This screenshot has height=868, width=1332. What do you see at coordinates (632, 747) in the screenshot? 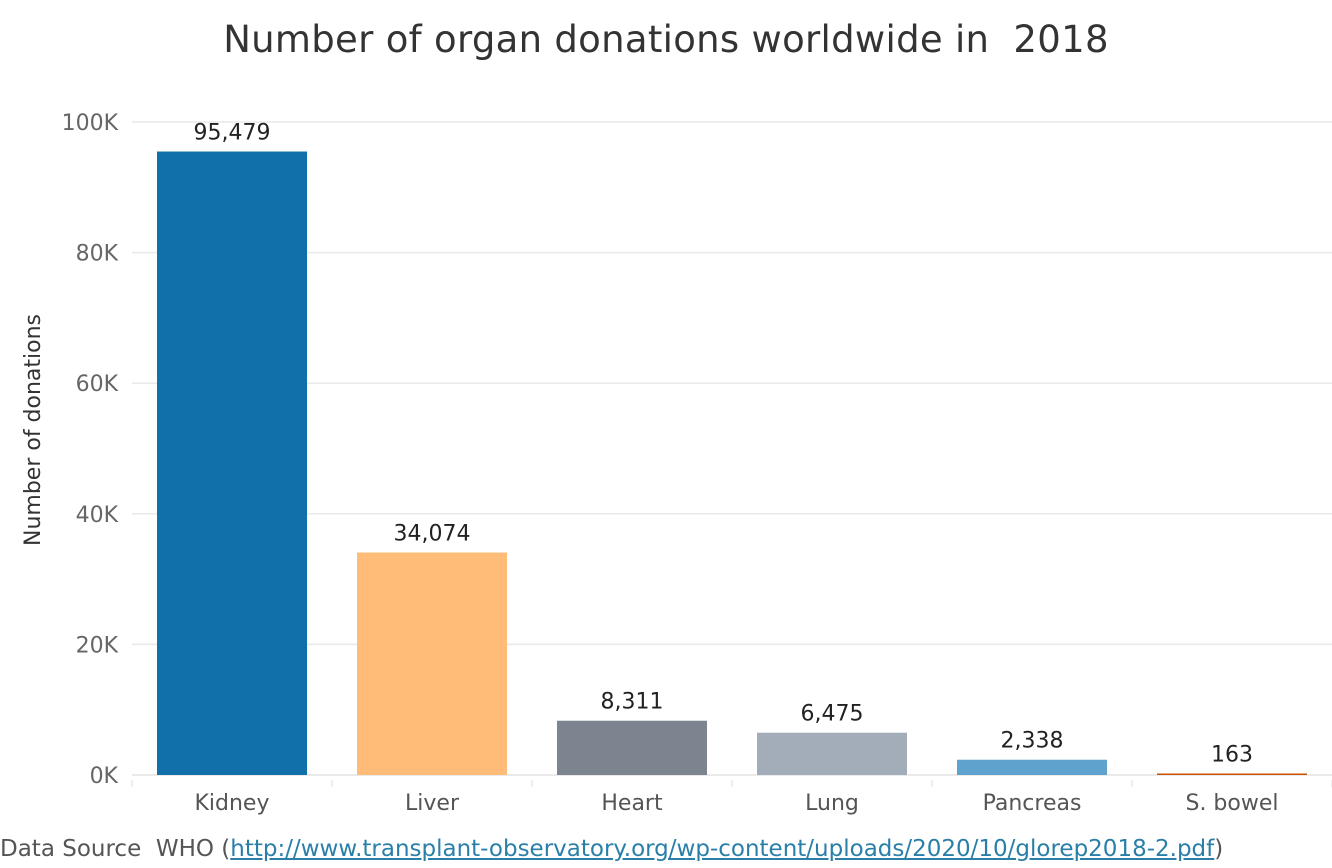
I see `bar-heart` at bounding box center [632, 747].